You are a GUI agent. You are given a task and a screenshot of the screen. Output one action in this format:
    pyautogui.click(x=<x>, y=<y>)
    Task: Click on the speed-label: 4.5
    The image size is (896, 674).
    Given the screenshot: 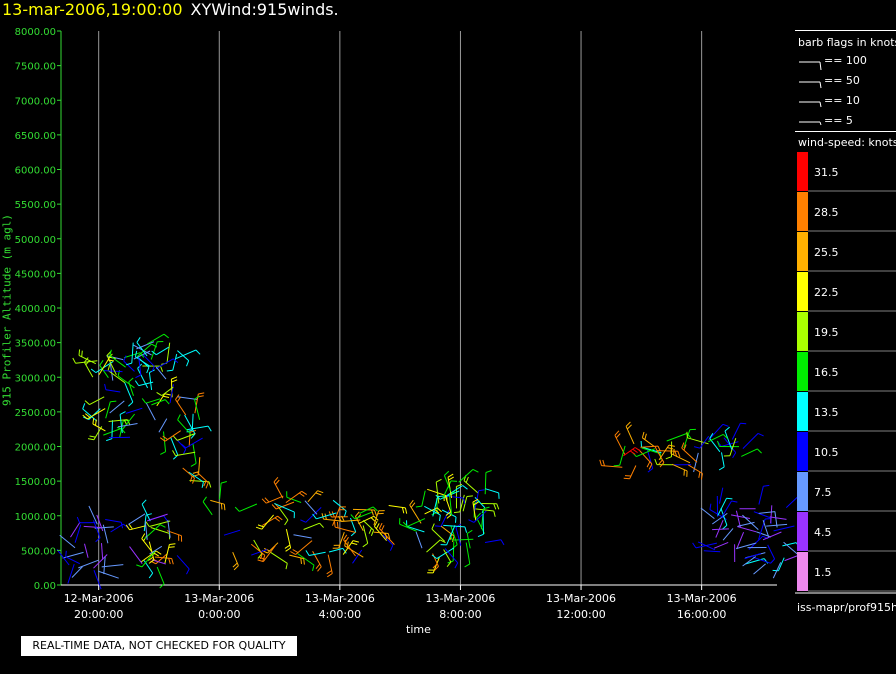 What is the action you would take?
    pyautogui.click(x=823, y=532)
    